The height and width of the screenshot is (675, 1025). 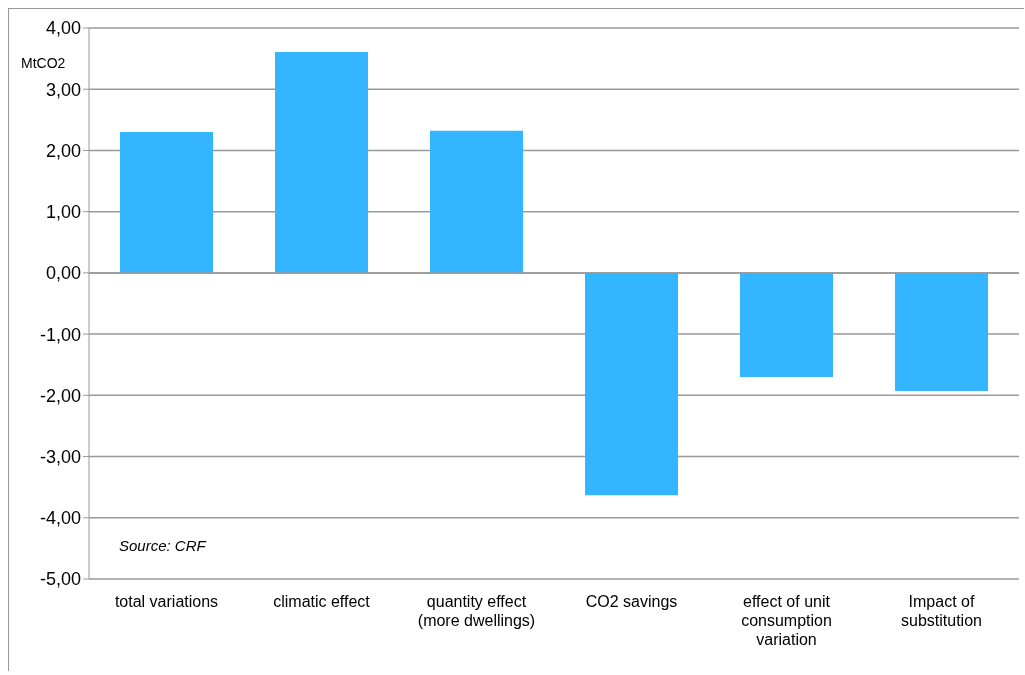 What do you see at coordinates (60, 518) in the screenshot?
I see `y-tick-label: -4,00` at bounding box center [60, 518].